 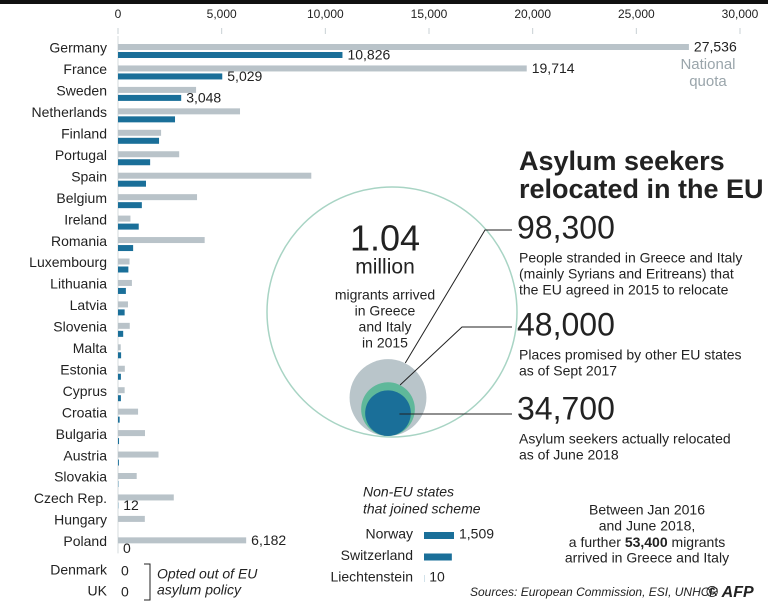 What do you see at coordinates (199, 590) in the screenshot?
I see `opted-out-note: asylum policy` at bounding box center [199, 590].